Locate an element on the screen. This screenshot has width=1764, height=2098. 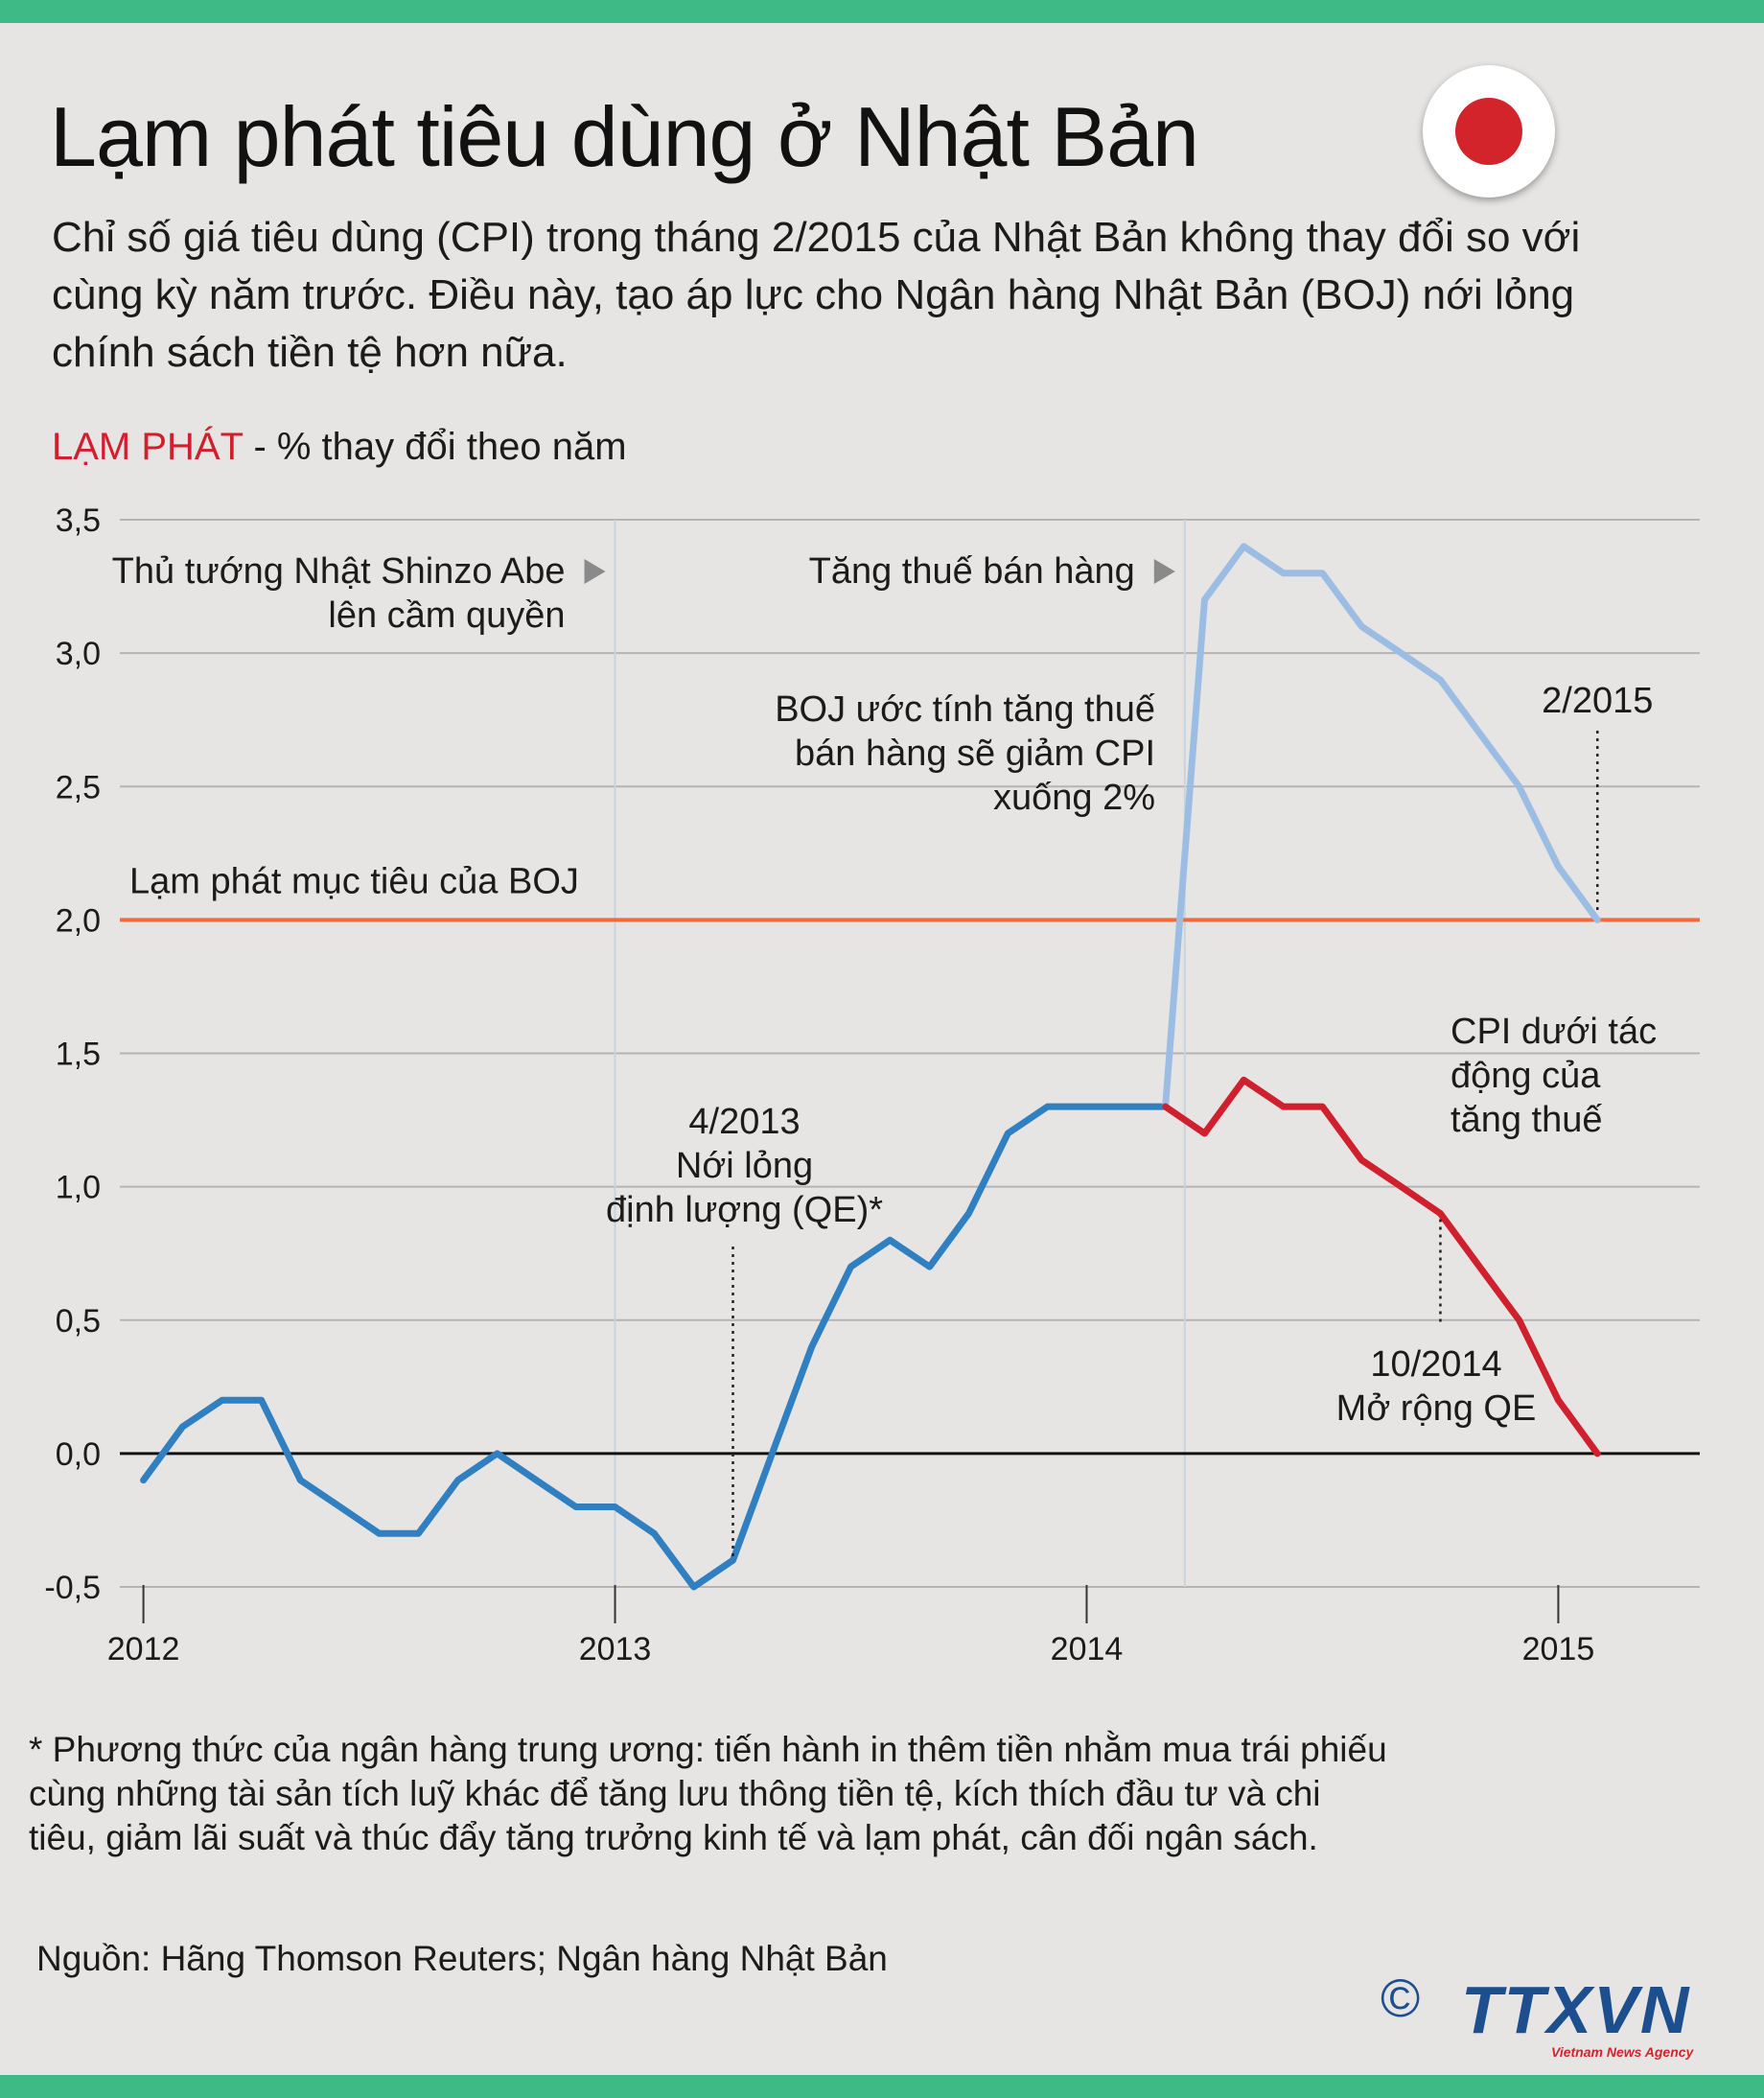
annotation-boj-estimate: bán hàng sẽ giảm CPI is located at coordinates (975, 754).